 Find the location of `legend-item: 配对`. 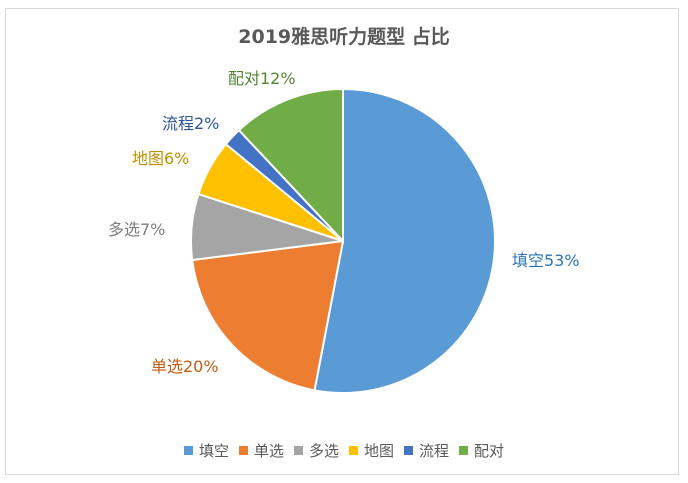

legend-item: 配对 is located at coordinates (481, 450).